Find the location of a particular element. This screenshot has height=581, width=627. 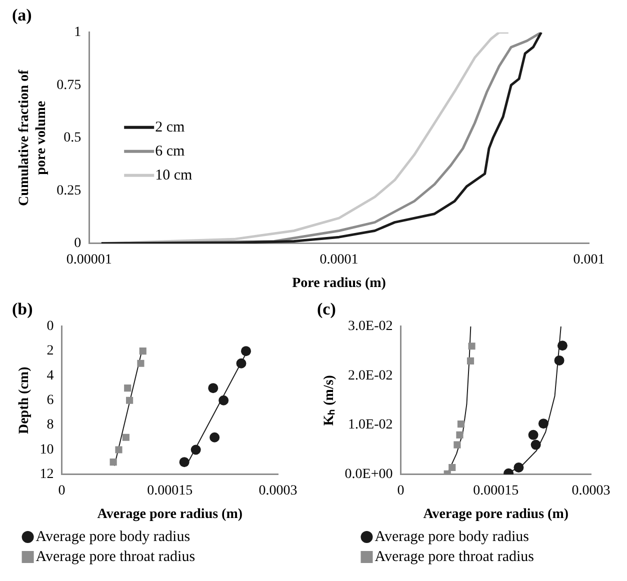

y-tick-label: 3.0E-02 is located at coordinates (370, 326).